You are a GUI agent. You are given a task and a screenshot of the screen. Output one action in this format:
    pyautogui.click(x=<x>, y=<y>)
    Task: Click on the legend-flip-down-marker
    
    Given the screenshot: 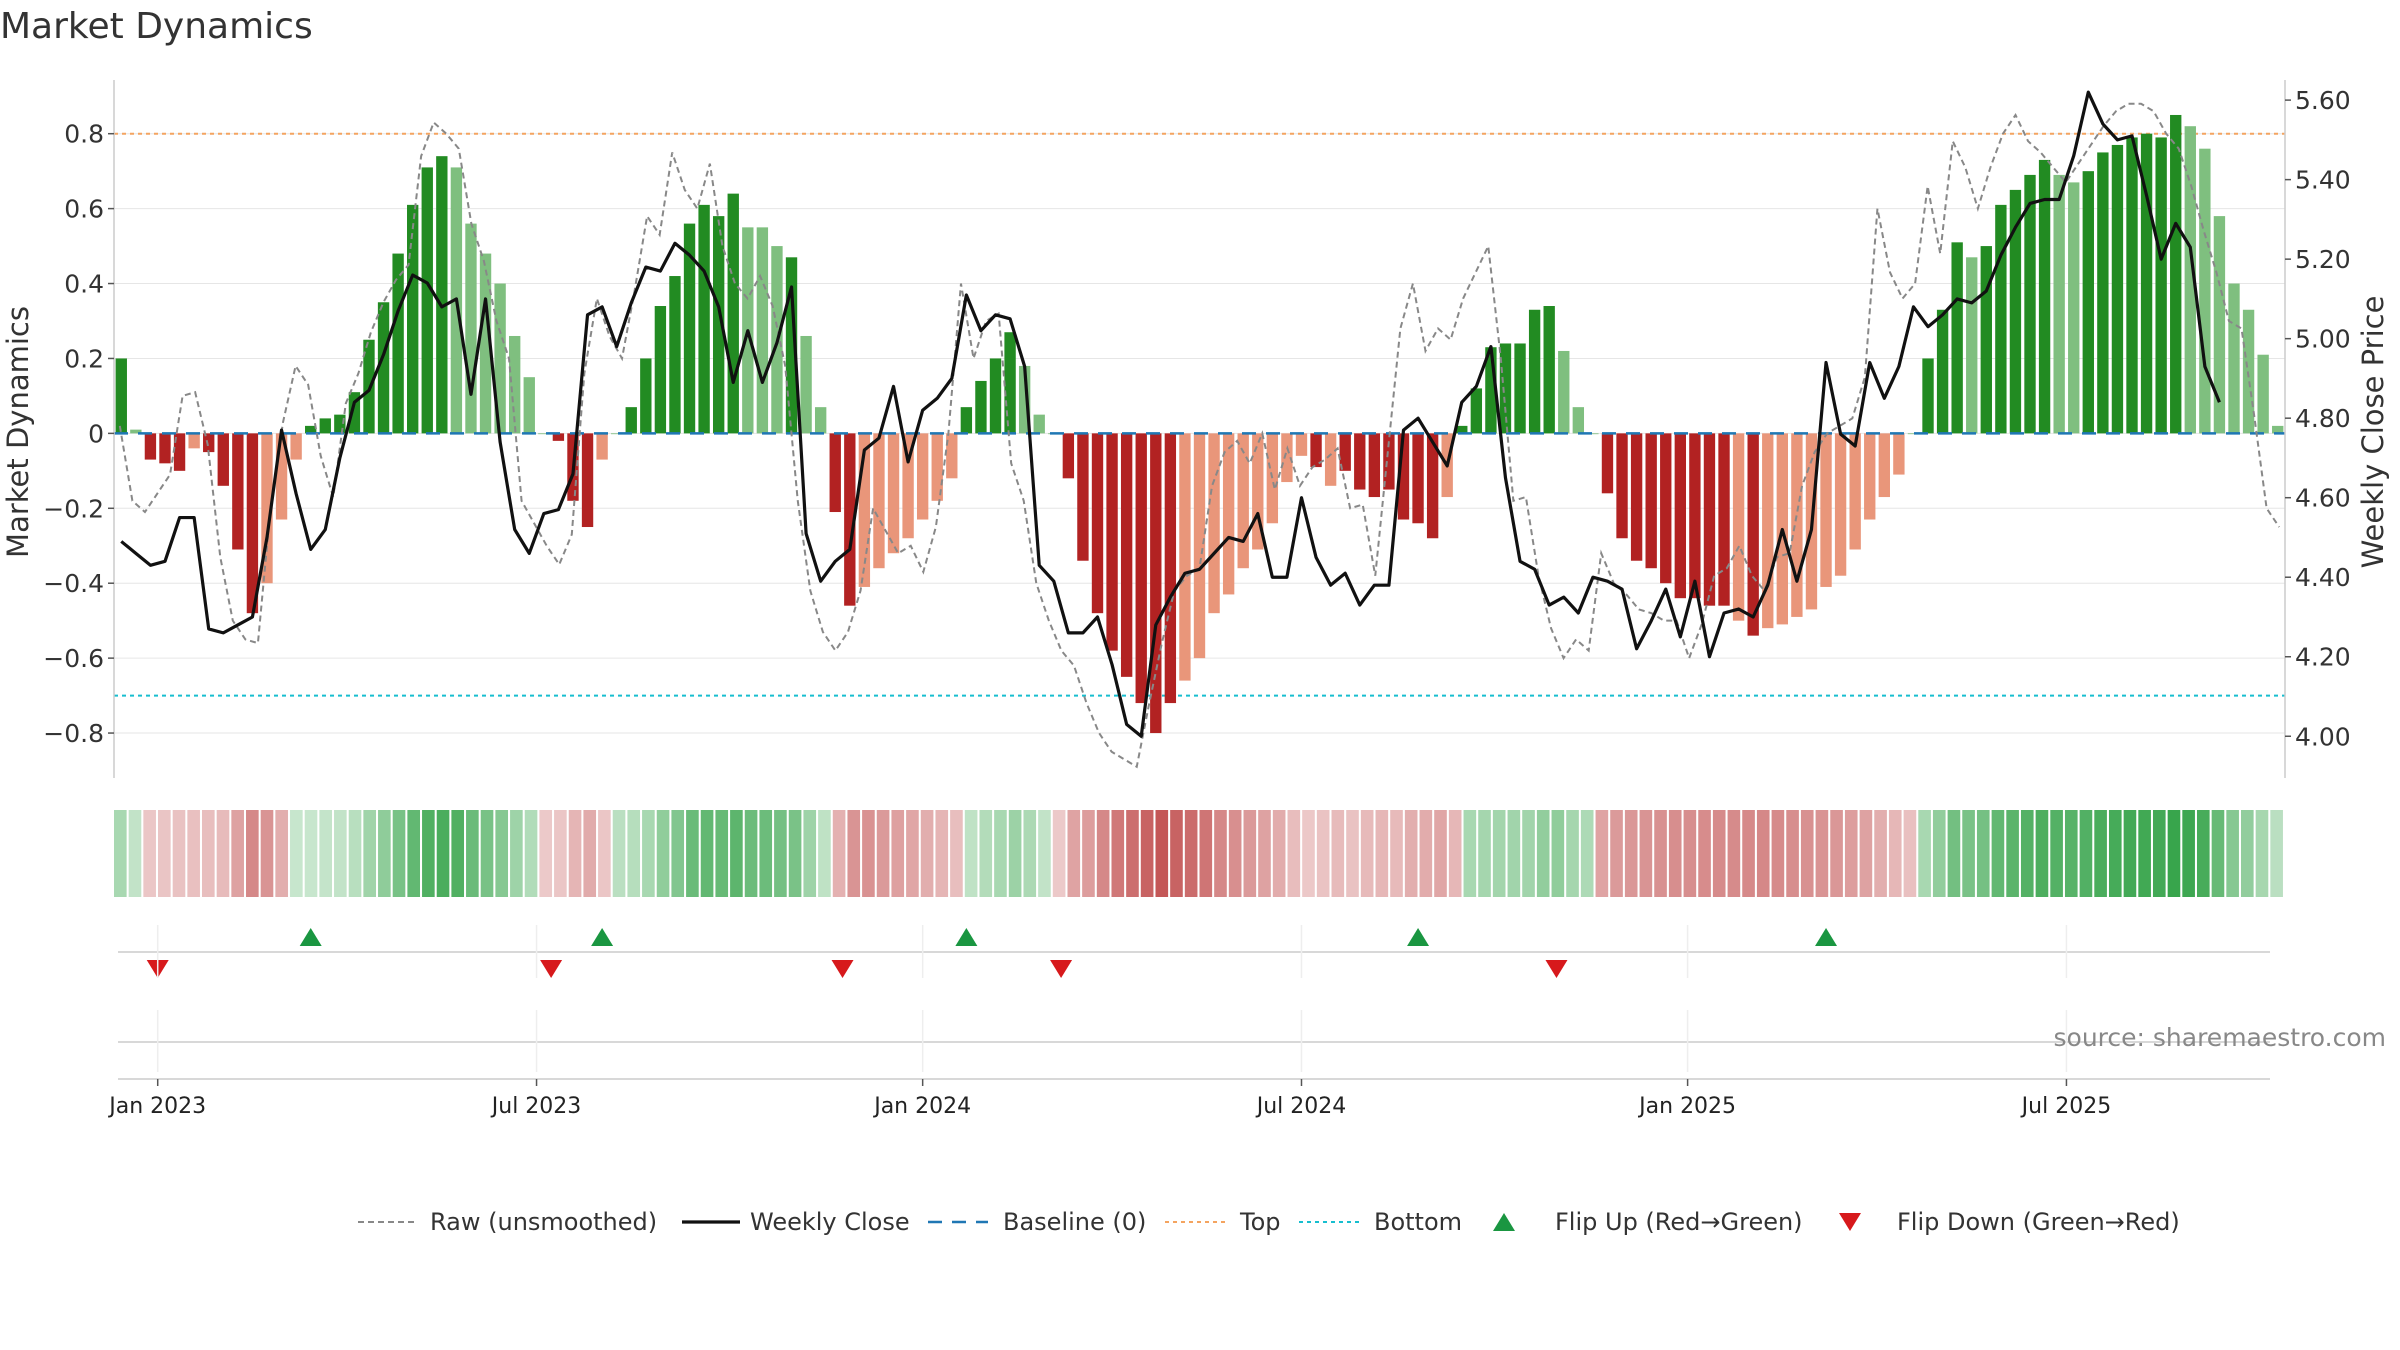 What is the action you would take?
    pyautogui.click(x=1850, y=1222)
    